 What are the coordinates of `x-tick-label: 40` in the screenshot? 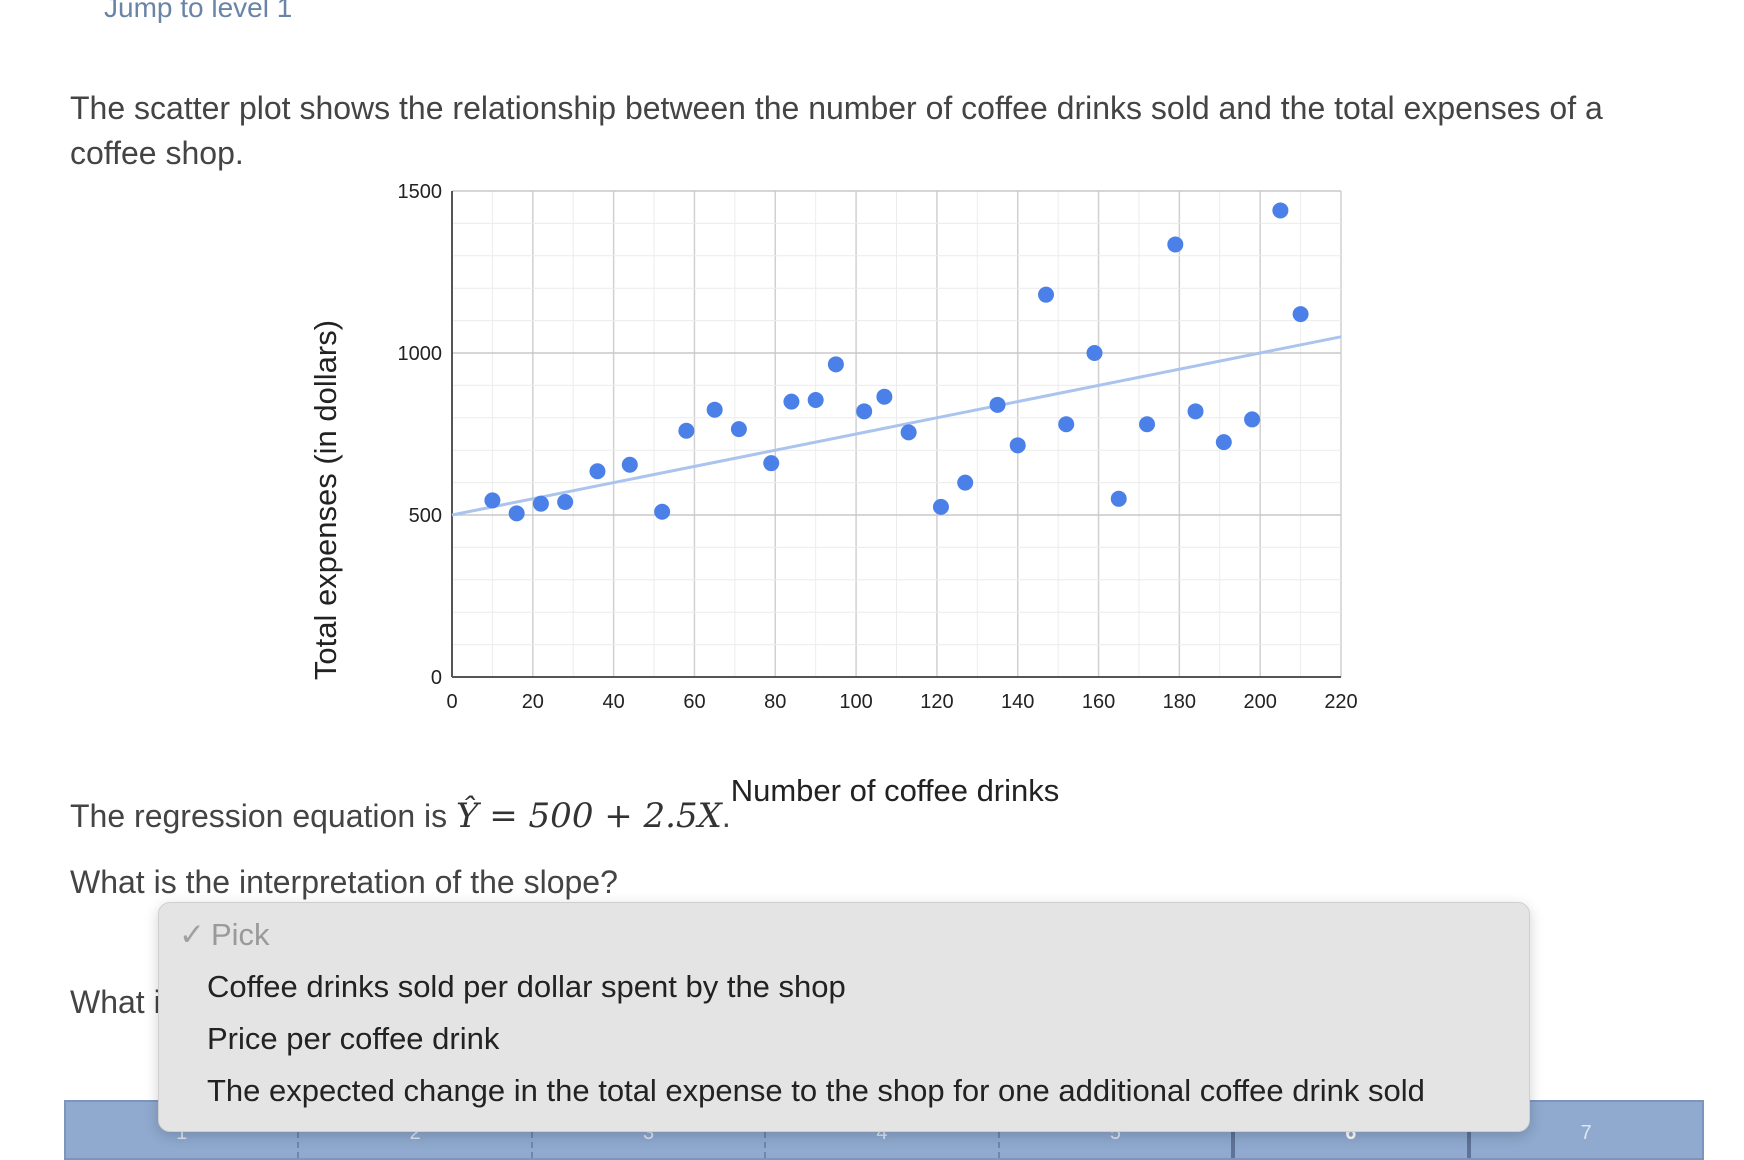 It's located at (614, 702).